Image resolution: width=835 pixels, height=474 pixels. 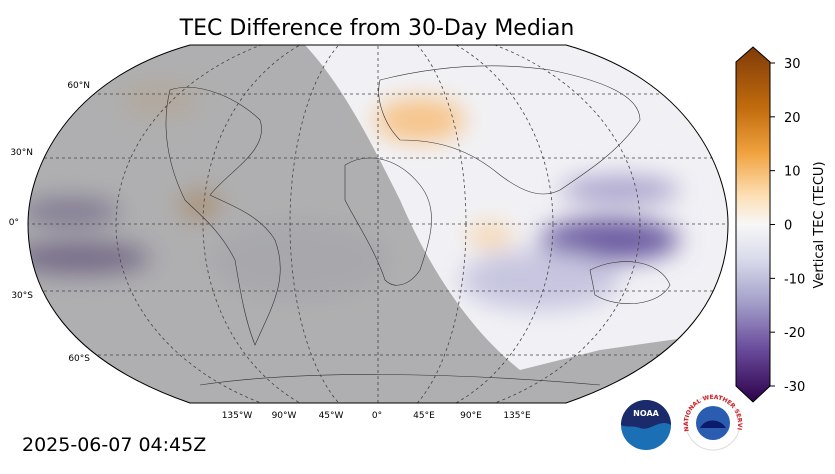 I want to click on lon-label: 0°, so click(x=377, y=416).